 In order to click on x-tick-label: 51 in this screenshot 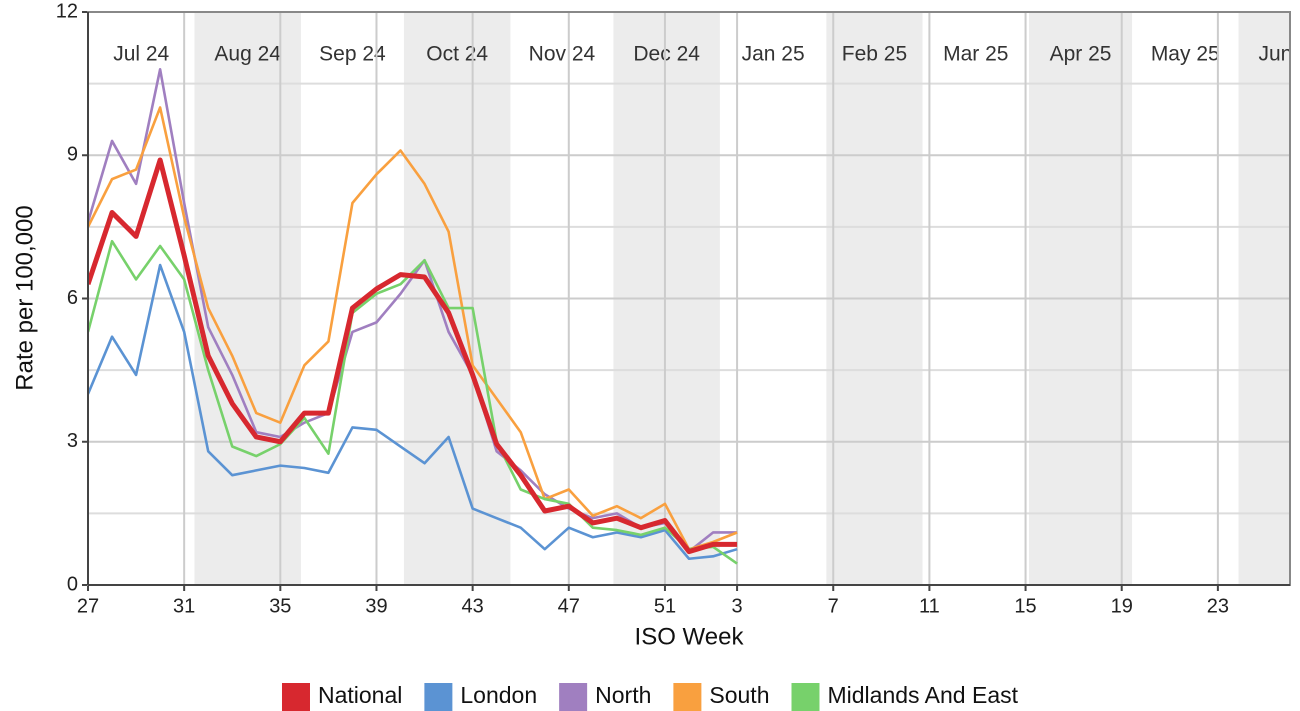, I will do `click(665, 606)`.